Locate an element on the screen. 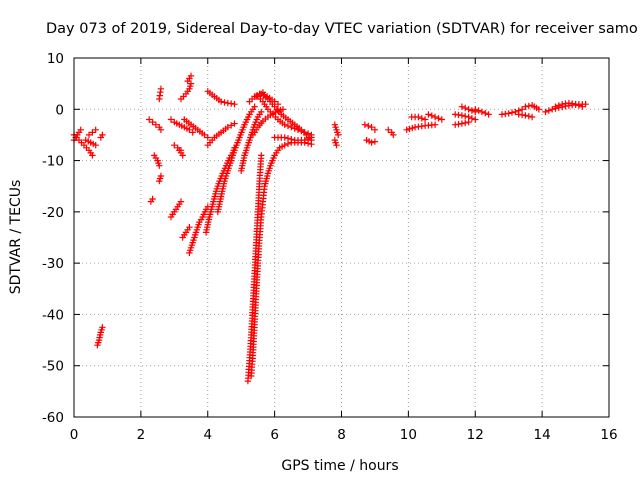 The height and width of the screenshot is (480, 640). x-tick-label: 4 is located at coordinates (207, 435).